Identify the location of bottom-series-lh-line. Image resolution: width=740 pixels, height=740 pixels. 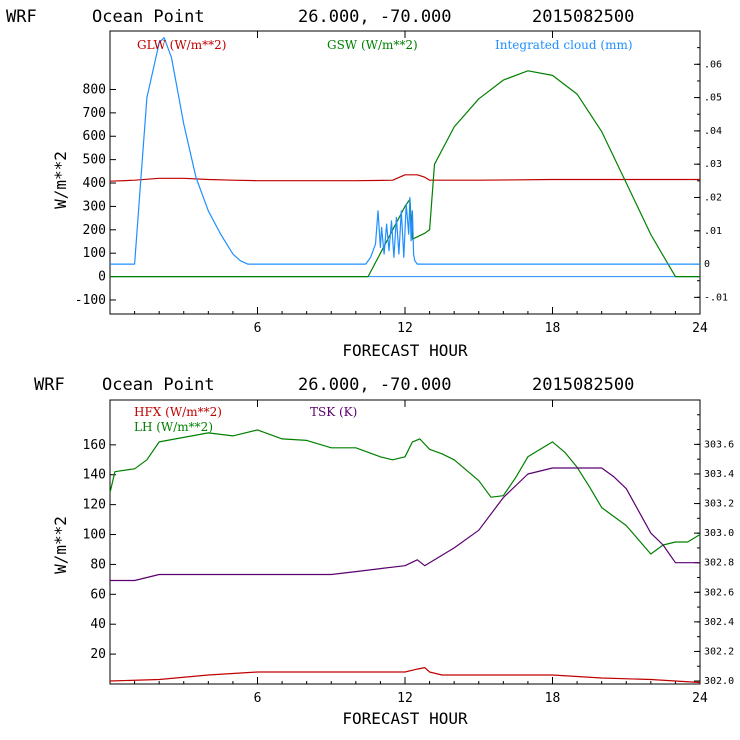
(405, 492).